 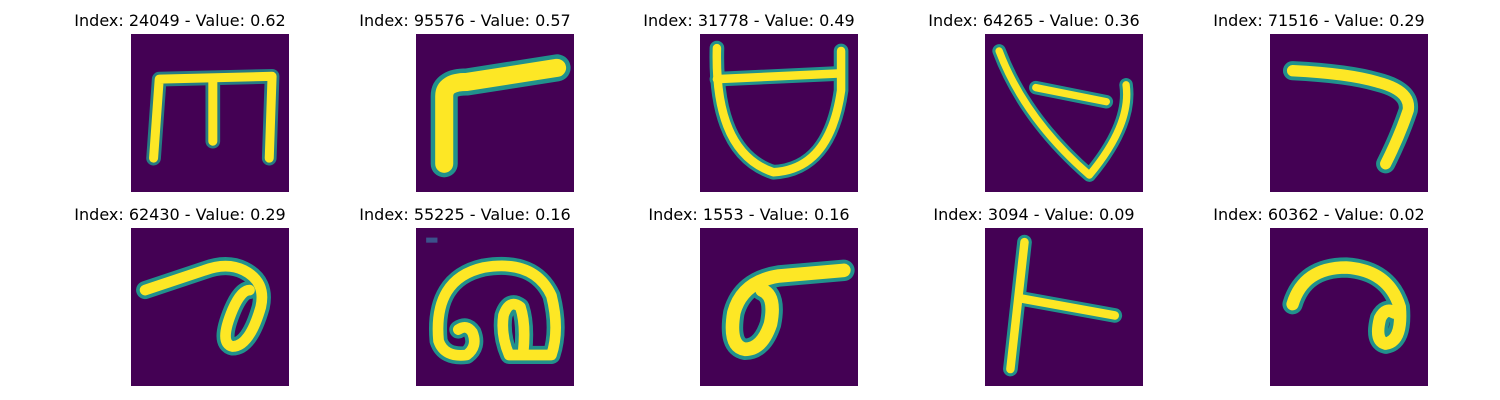 What do you see at coordinates (180, 20) in the screenshot?
I see `panel-title: Index: 24049 - Value: 0.62` at bounding box center [180, 20].